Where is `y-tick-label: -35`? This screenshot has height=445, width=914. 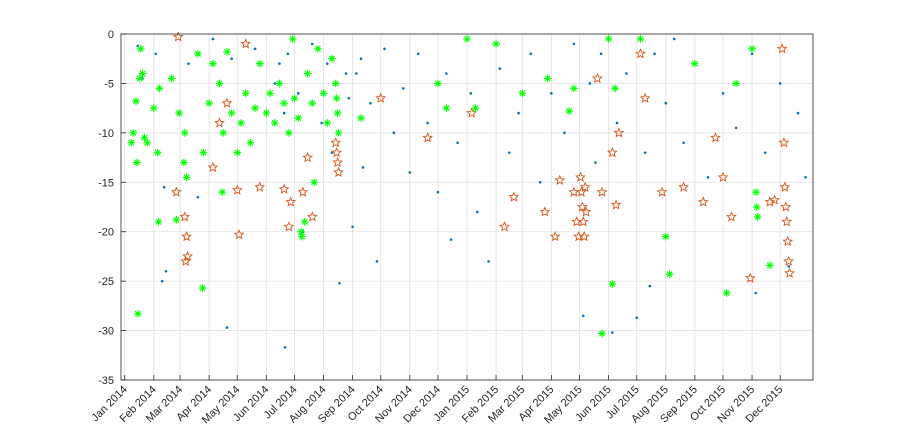
y-tick-label: -35 is located at coordinates (106, 381).